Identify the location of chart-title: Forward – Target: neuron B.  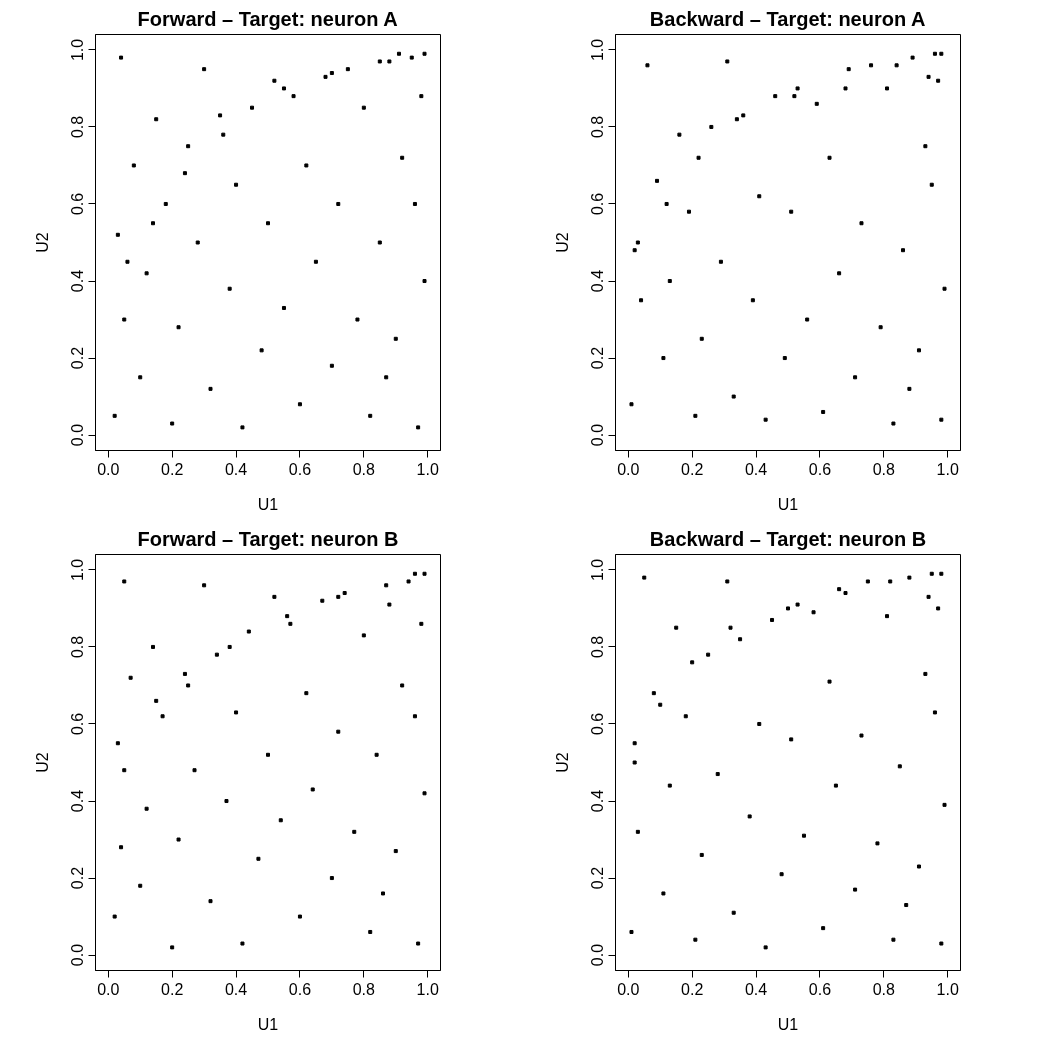
(268, 538).